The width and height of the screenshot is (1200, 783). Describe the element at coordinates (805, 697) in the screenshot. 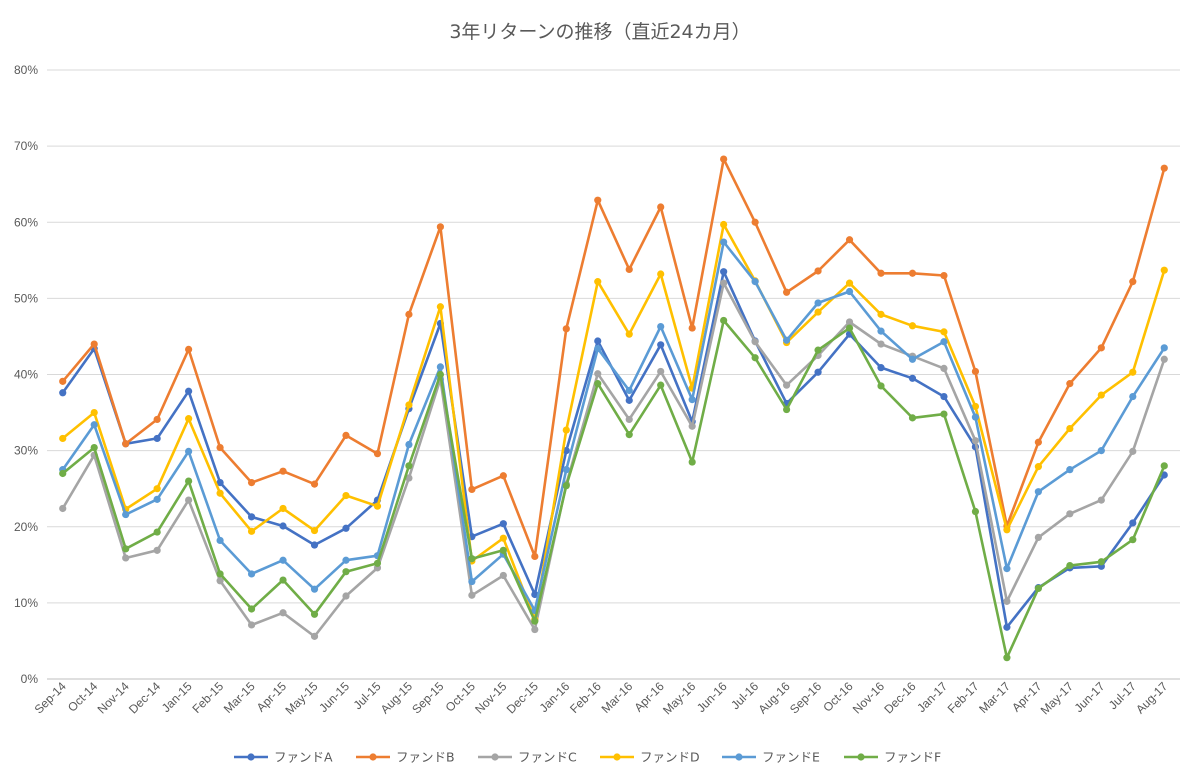

I see `x-tick-label: Sep-16` at that location.